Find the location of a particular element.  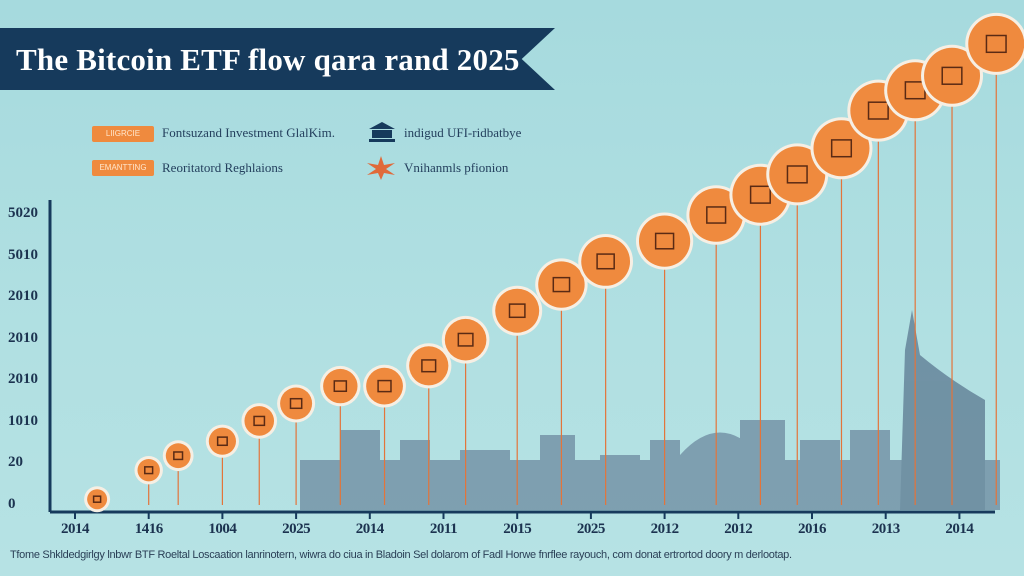

legend-label-3: indigud UFI-ridbatbye is located at coordinates (463, 132).